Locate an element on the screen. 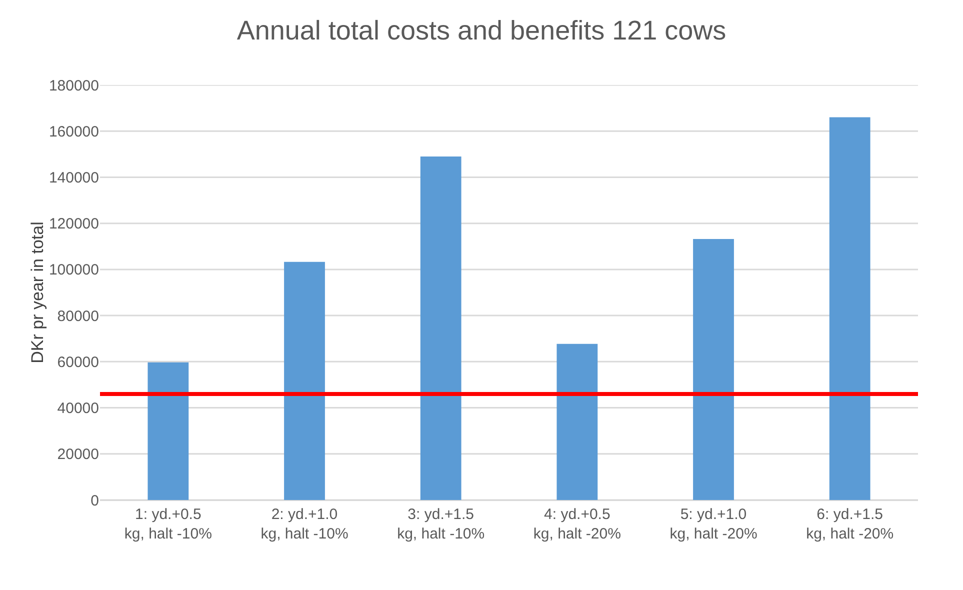 This screenshot has width=963, height=590. y-tick-label: 180000 is located at coordinates (73, 85).